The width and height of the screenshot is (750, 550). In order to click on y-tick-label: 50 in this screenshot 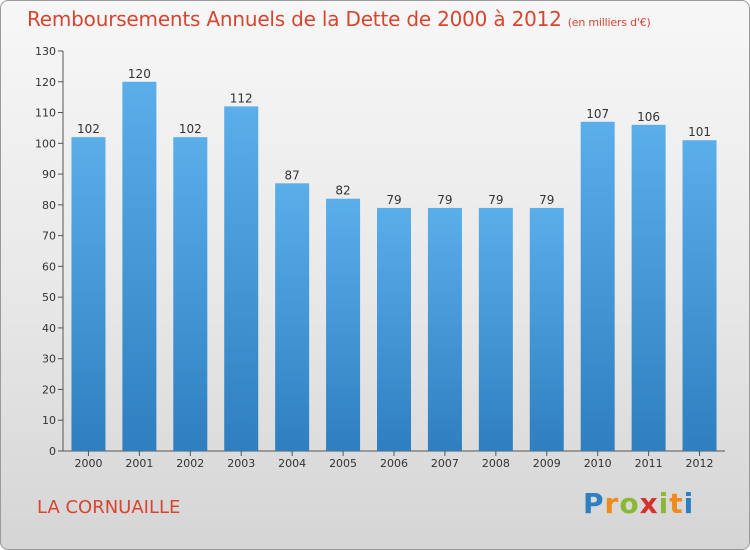, I will do `click(49, 297)`.